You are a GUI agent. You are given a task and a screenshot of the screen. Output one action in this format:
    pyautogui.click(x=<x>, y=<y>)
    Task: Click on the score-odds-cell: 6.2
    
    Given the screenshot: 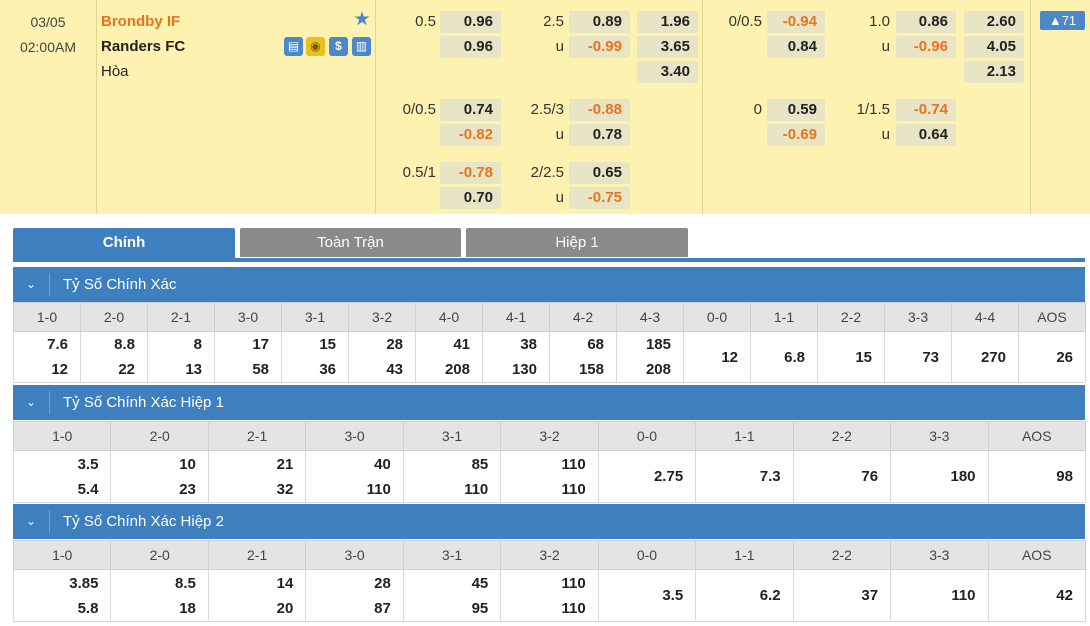 What is the action you would take?
    pyautogui.click(x=744, y=595)
    